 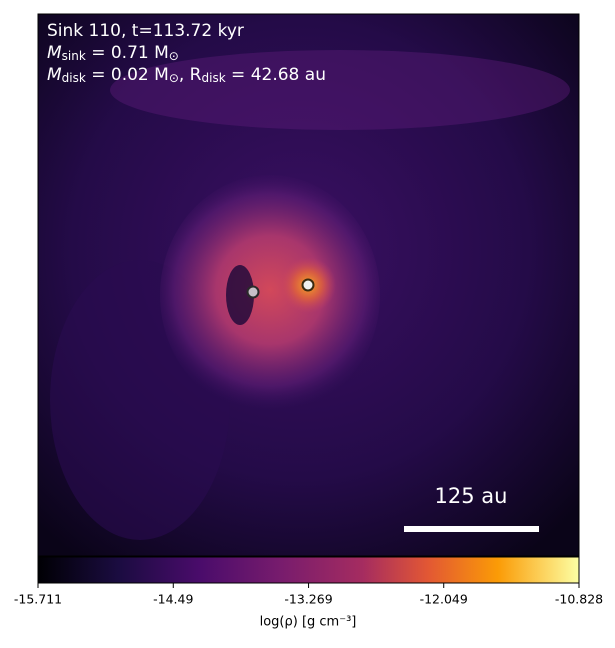 What do you see at coordinates (308, 622) in the screenshot?
I see `colorbar-label: log(ρ) [g cm⁻³]` at bounding box center [308, 622].